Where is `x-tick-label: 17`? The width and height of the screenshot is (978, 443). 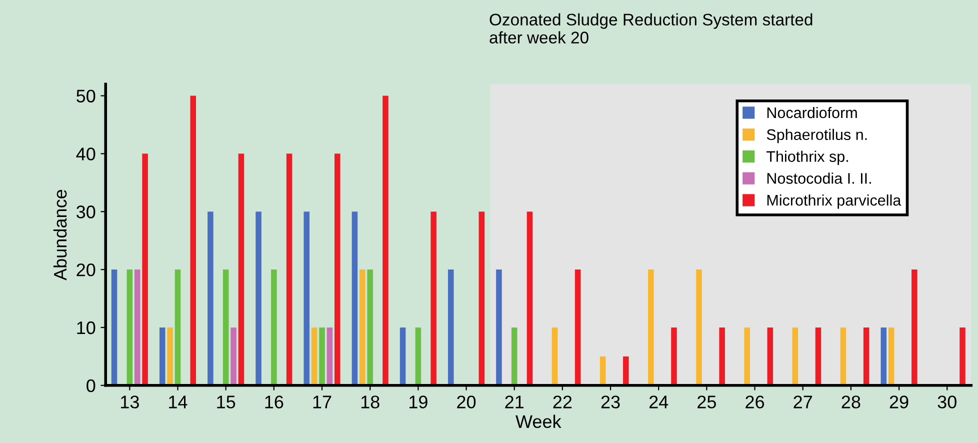
x-tick-label: 17 is located at coordinates (322, 402).